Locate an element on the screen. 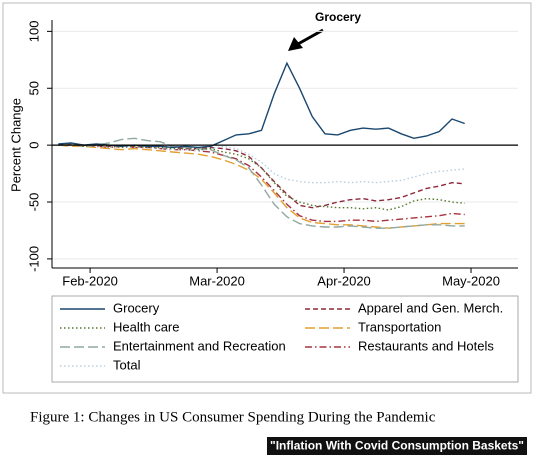 The image size is (540, 469). legend-label: Transportation is located at coordinates (399, 326).